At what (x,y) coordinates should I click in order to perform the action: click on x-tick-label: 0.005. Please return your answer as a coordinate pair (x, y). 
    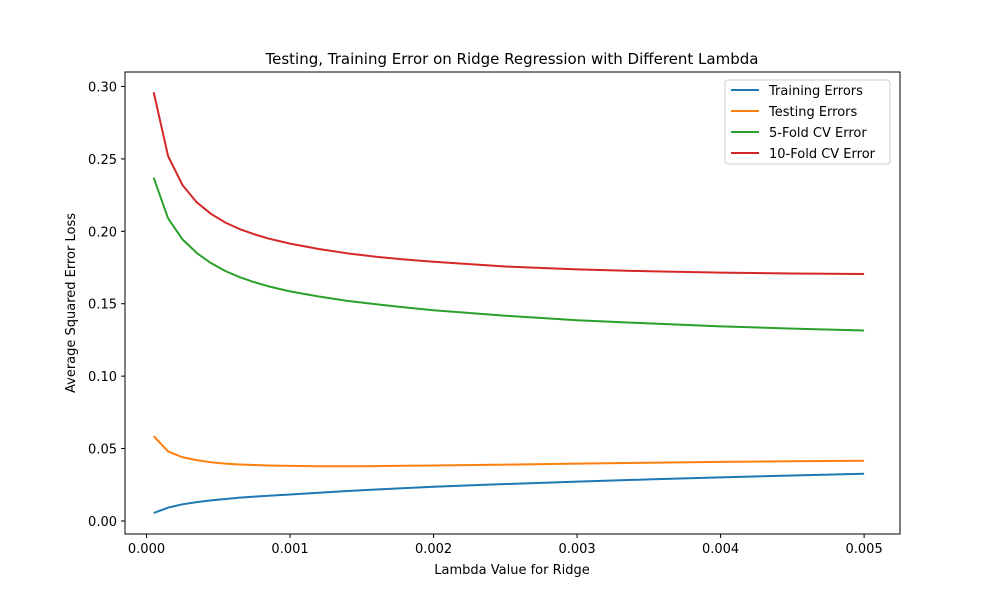
    Looking at the image, I should click on (864, 549).